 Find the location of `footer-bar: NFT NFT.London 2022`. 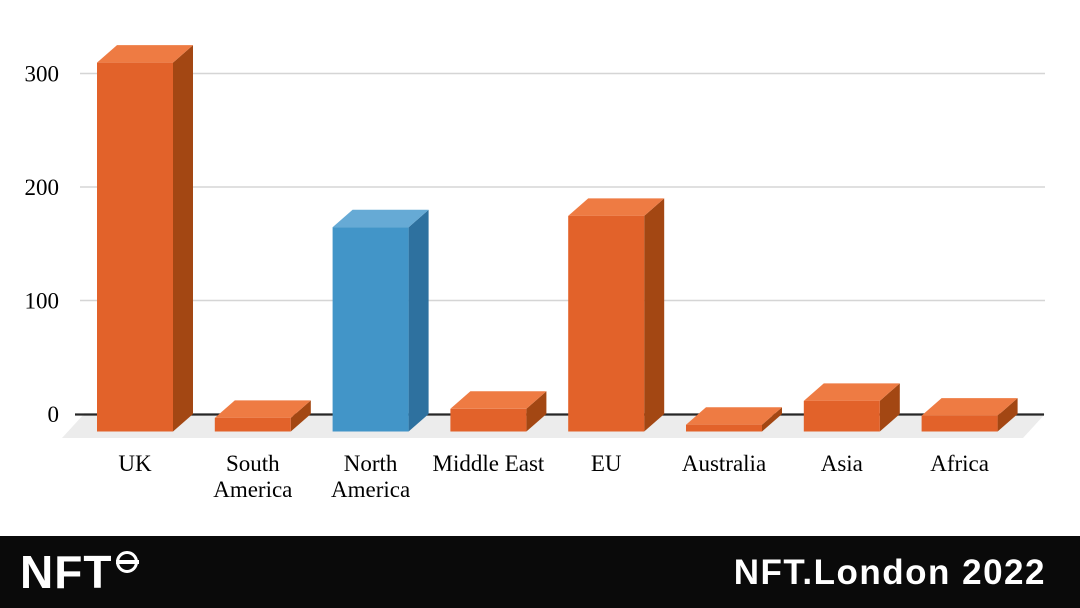

footer-bar: NFT NFT.London 2022 is located at coordinates (540, 572).